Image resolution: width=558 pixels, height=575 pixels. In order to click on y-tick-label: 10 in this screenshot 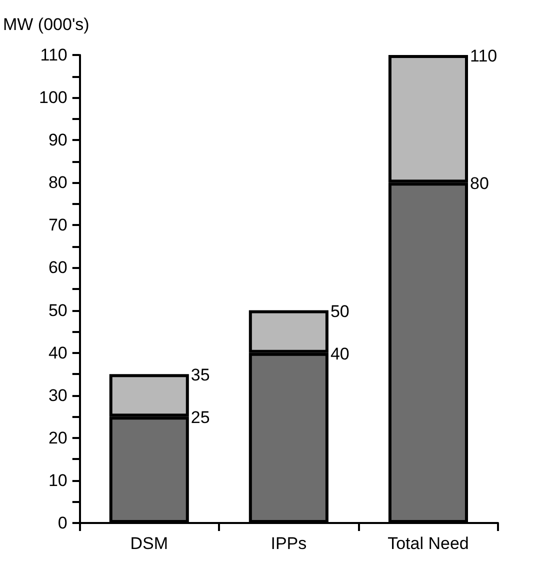, I will do `click(58, 480)`.